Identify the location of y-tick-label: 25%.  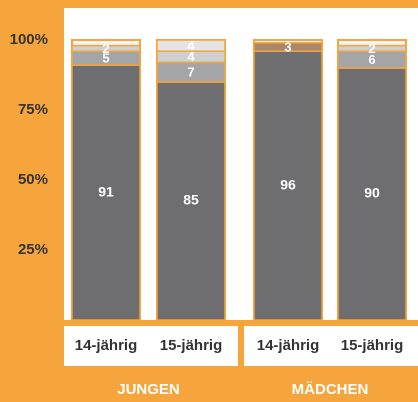
(33, 249).